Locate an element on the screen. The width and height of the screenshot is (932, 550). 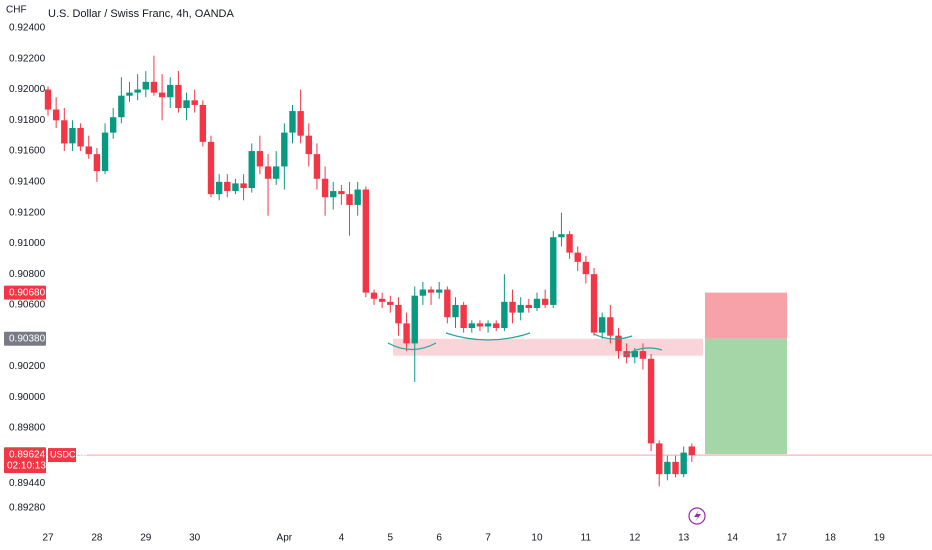
y-tick-label: 0.90000 is located at coordinates (27, 397).